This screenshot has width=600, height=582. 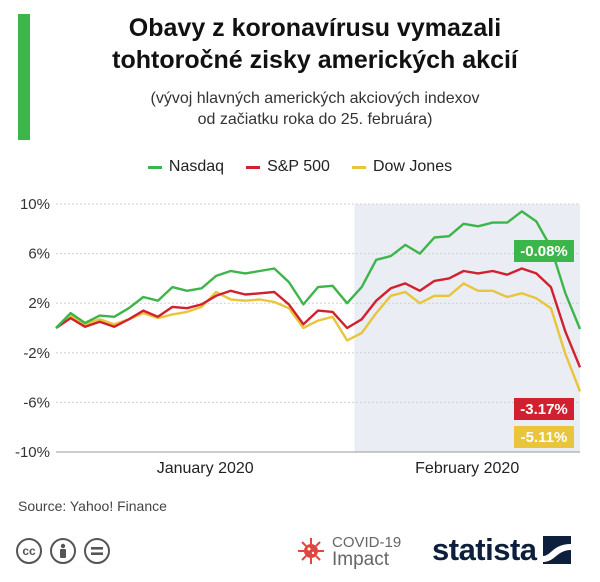 I want to click on legend-item-sp500: S&P 500, so click(x=288, y=167).